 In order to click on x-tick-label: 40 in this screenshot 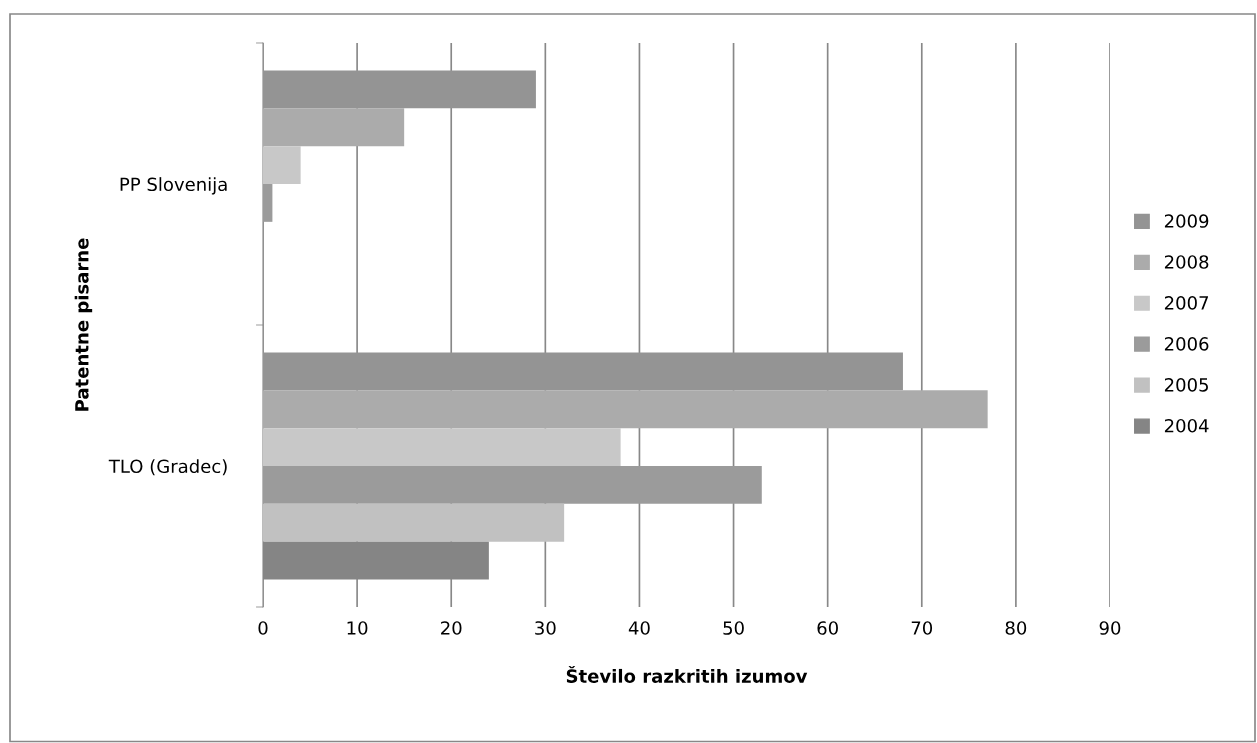, I will do `click(639, 628)`.